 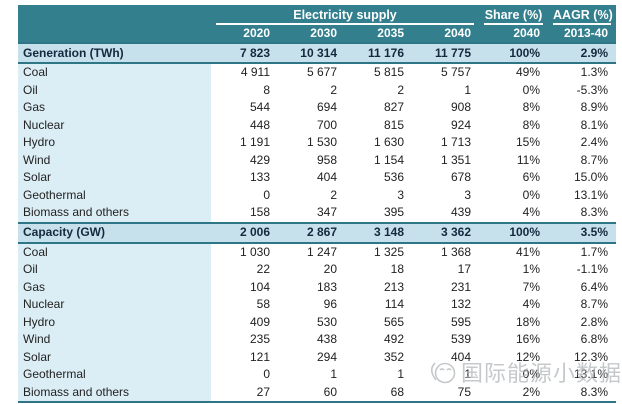 What do you see at coordinates (378, 90) in the screenshot?
I see `value-cell: 2` at bounding box center [378, 90].